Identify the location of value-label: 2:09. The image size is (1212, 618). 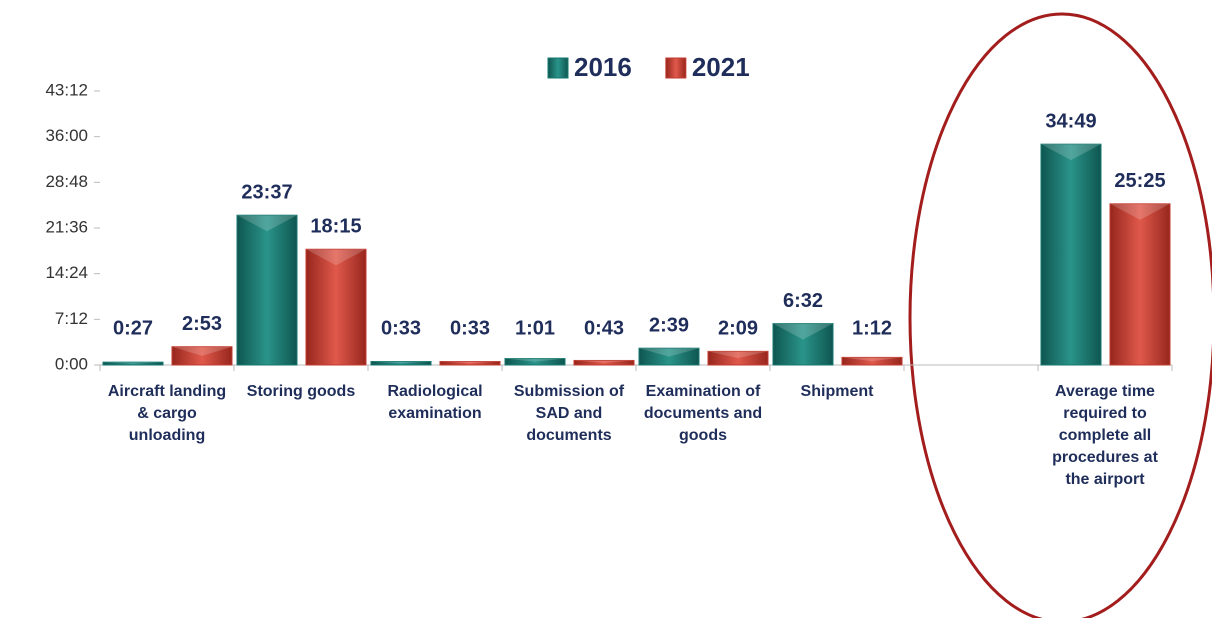
(738, 328).